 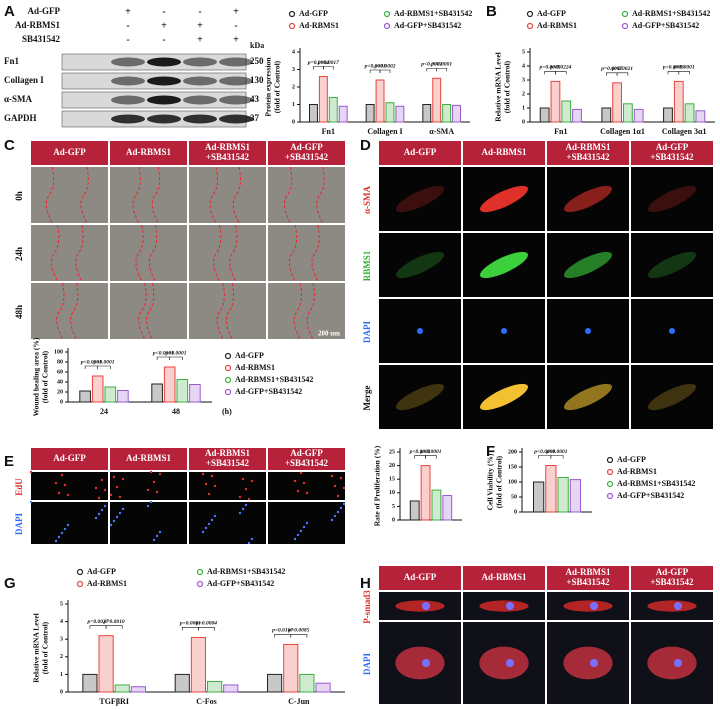 What do you see at coordinates (293, 87) in the screenshot?
I see `y-tick-label: 2` at bounding box center [293, 87].